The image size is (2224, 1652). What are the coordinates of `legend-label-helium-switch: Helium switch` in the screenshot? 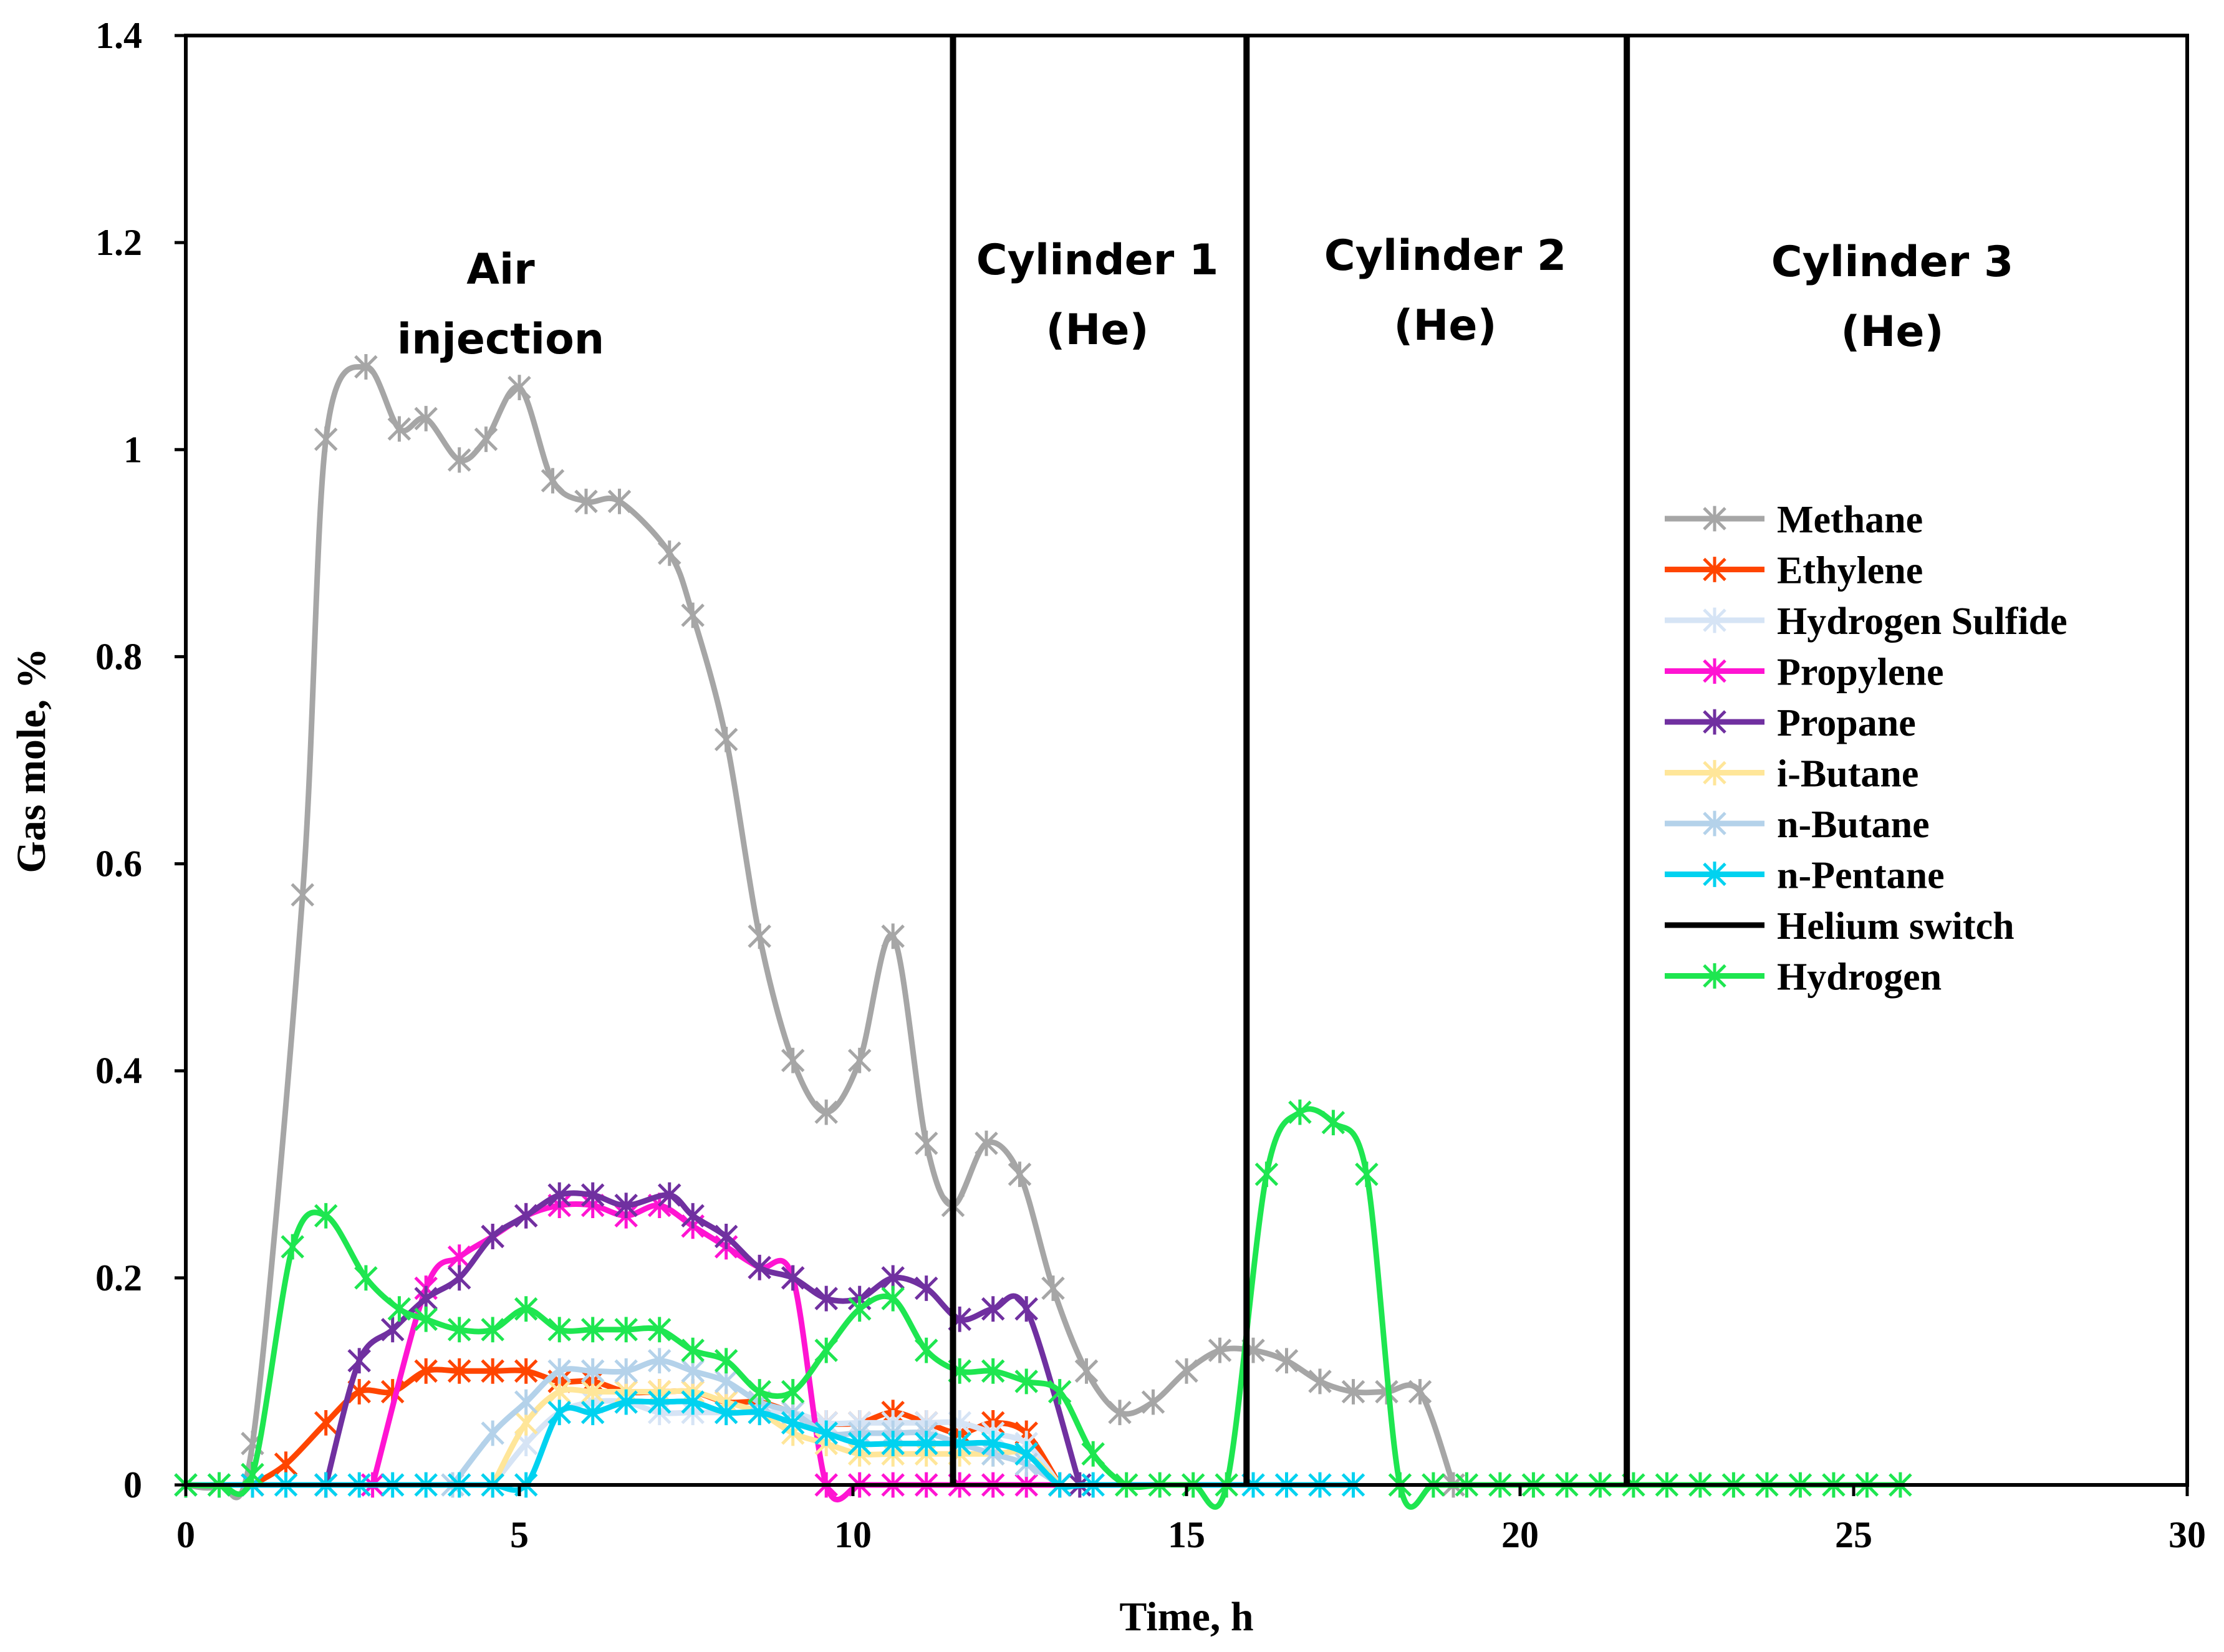 It's located at (1896, 926).